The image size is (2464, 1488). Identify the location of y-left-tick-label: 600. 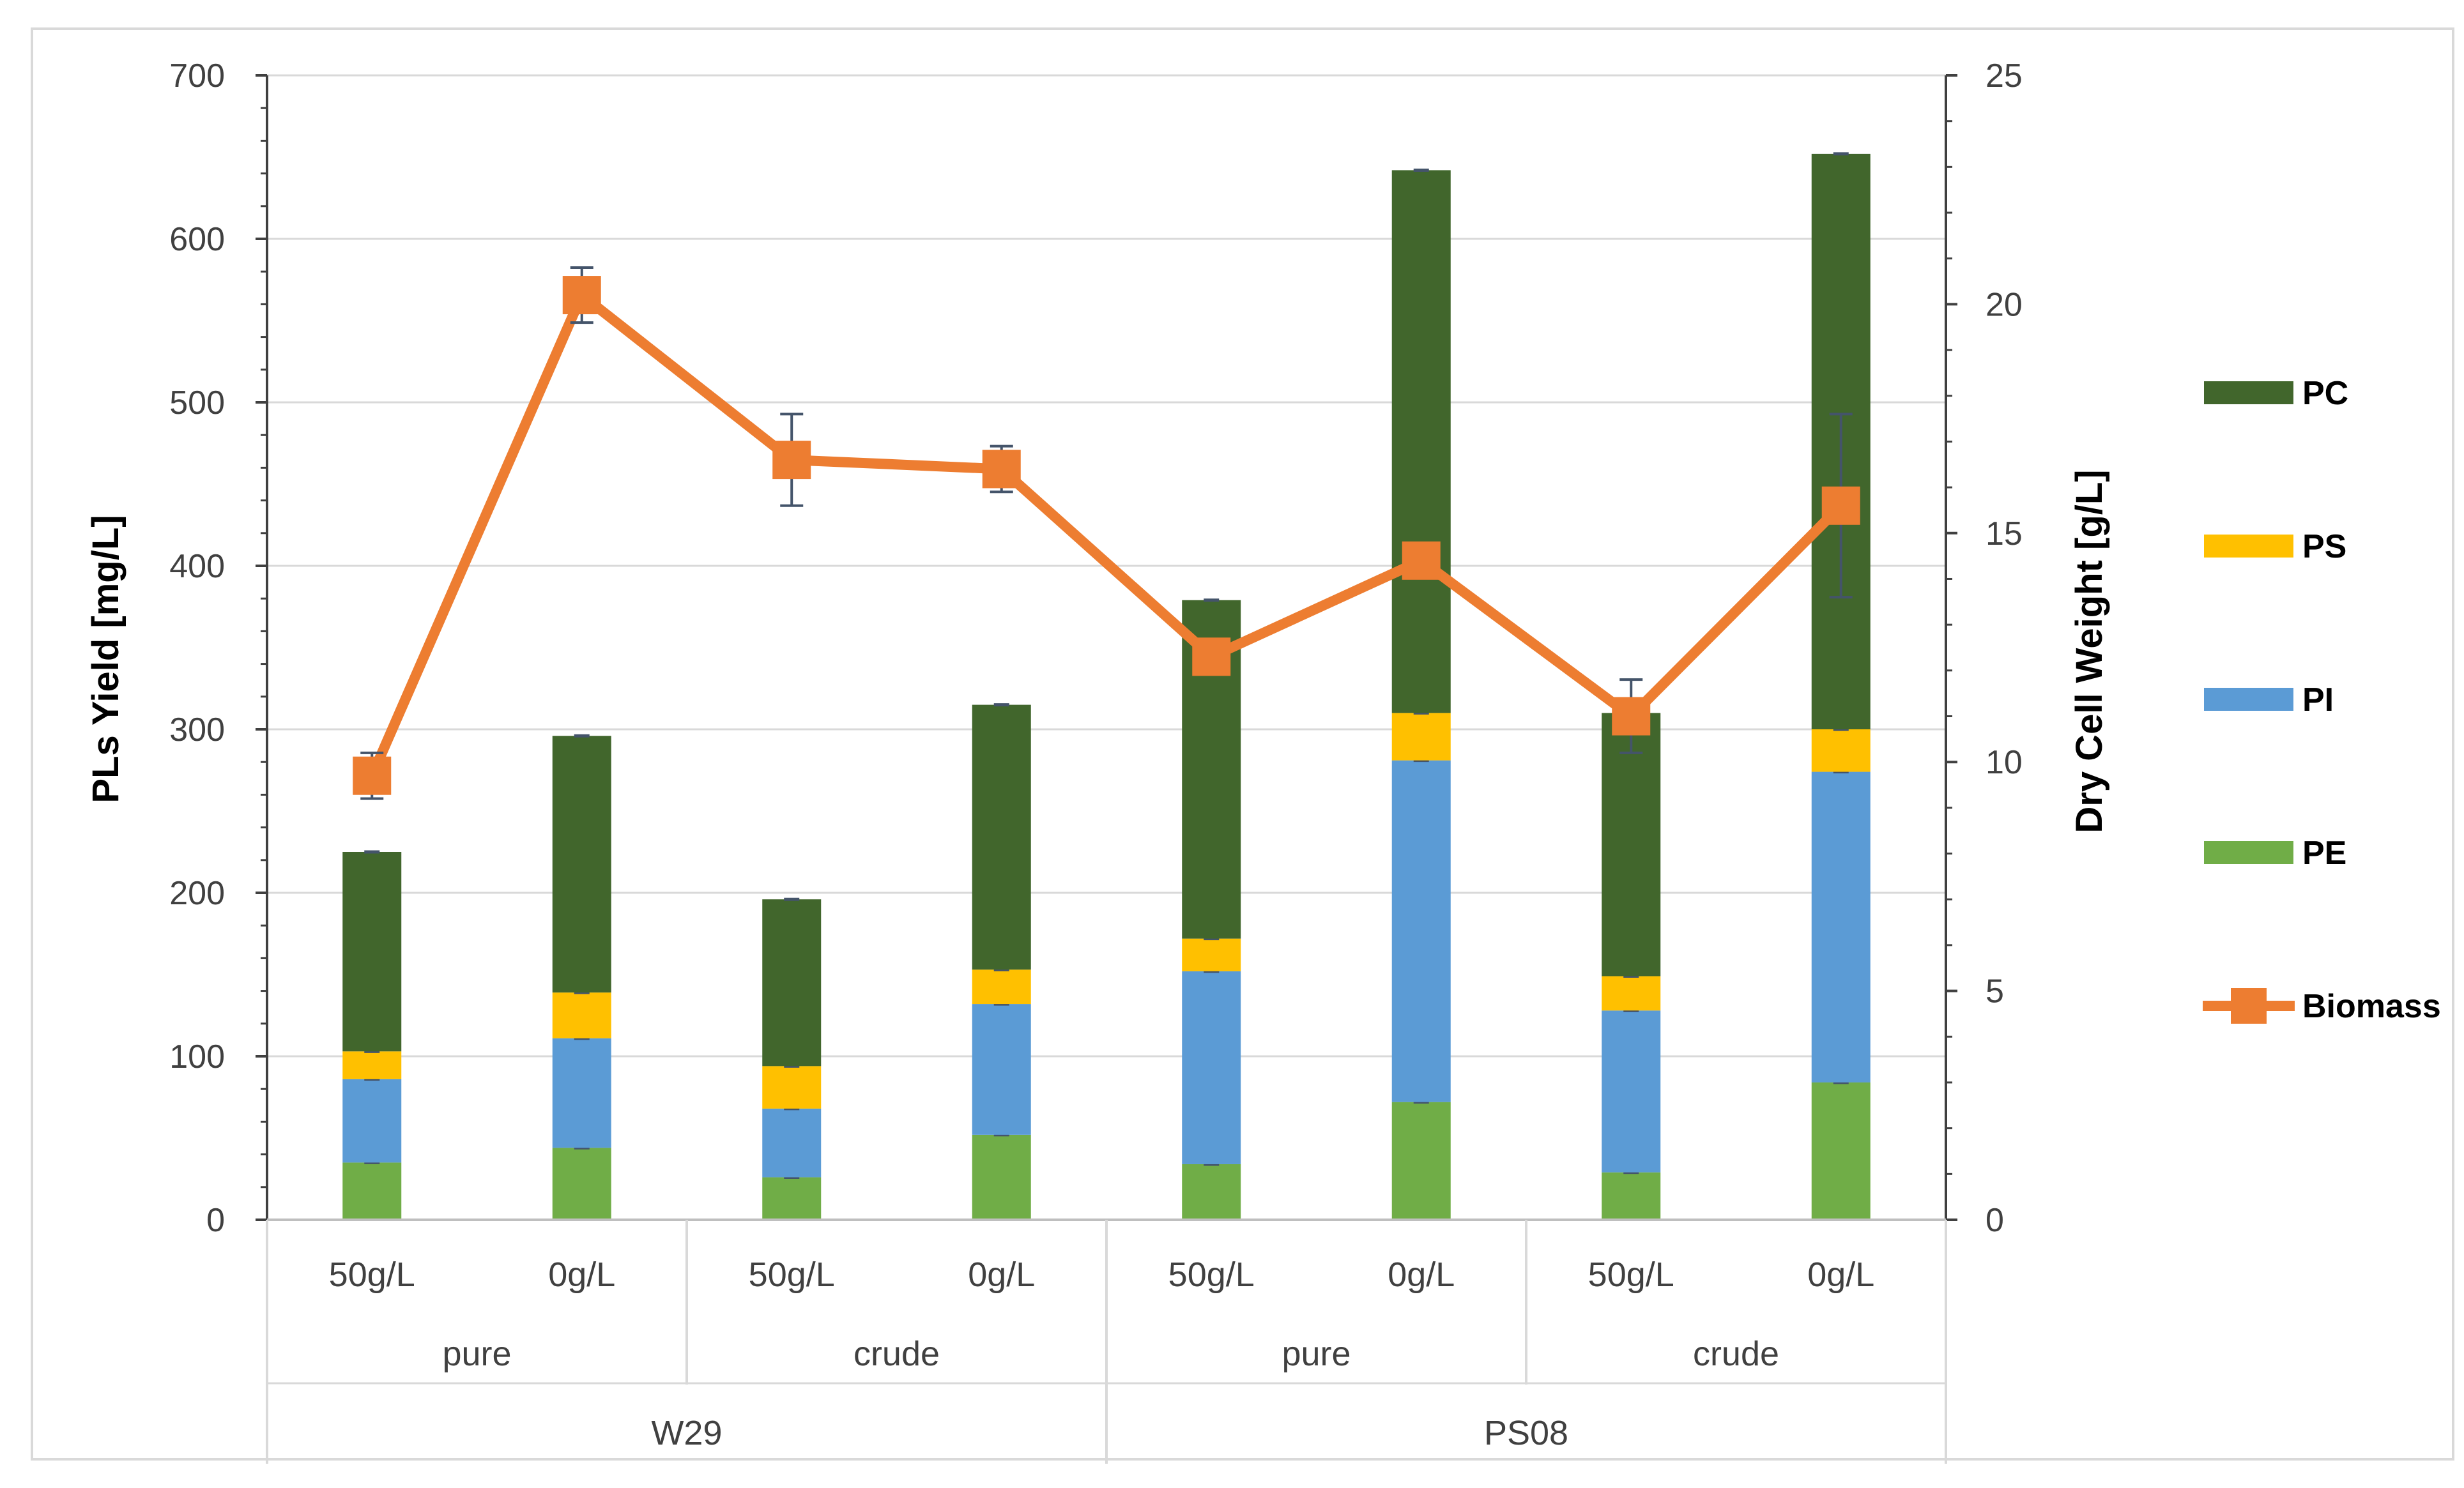
(197, 240).